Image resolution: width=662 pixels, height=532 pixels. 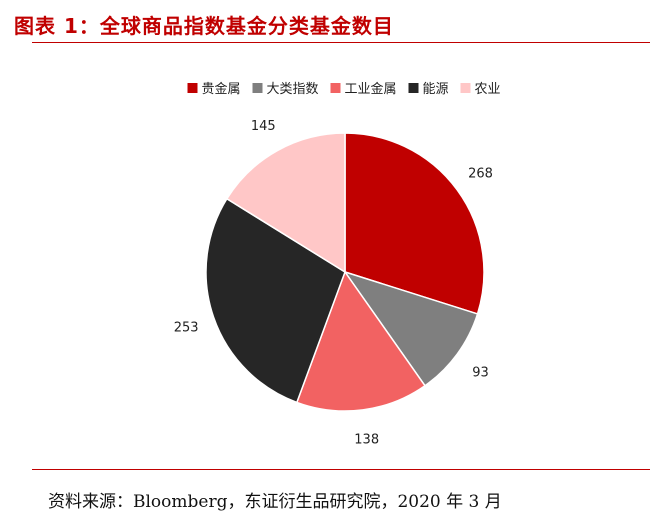 I want to click on data-label-1: 268, so click(x=480, y=174).